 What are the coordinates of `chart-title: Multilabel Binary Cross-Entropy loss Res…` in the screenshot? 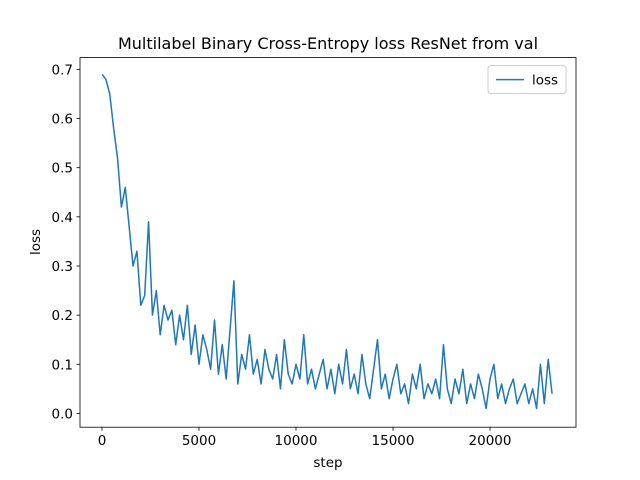 It's located at (328, 43).